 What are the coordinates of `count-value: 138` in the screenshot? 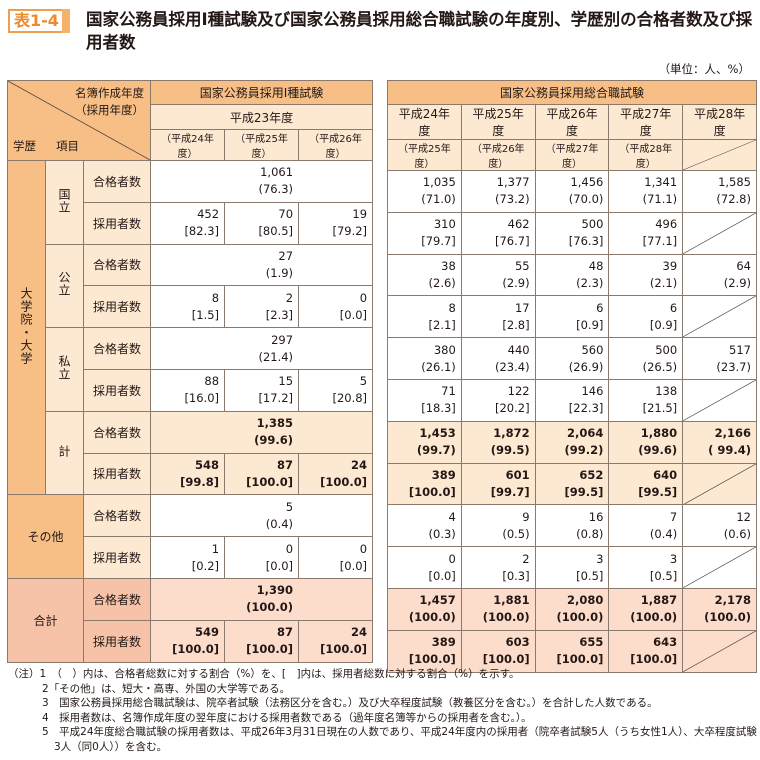 It's located at (666, 391).